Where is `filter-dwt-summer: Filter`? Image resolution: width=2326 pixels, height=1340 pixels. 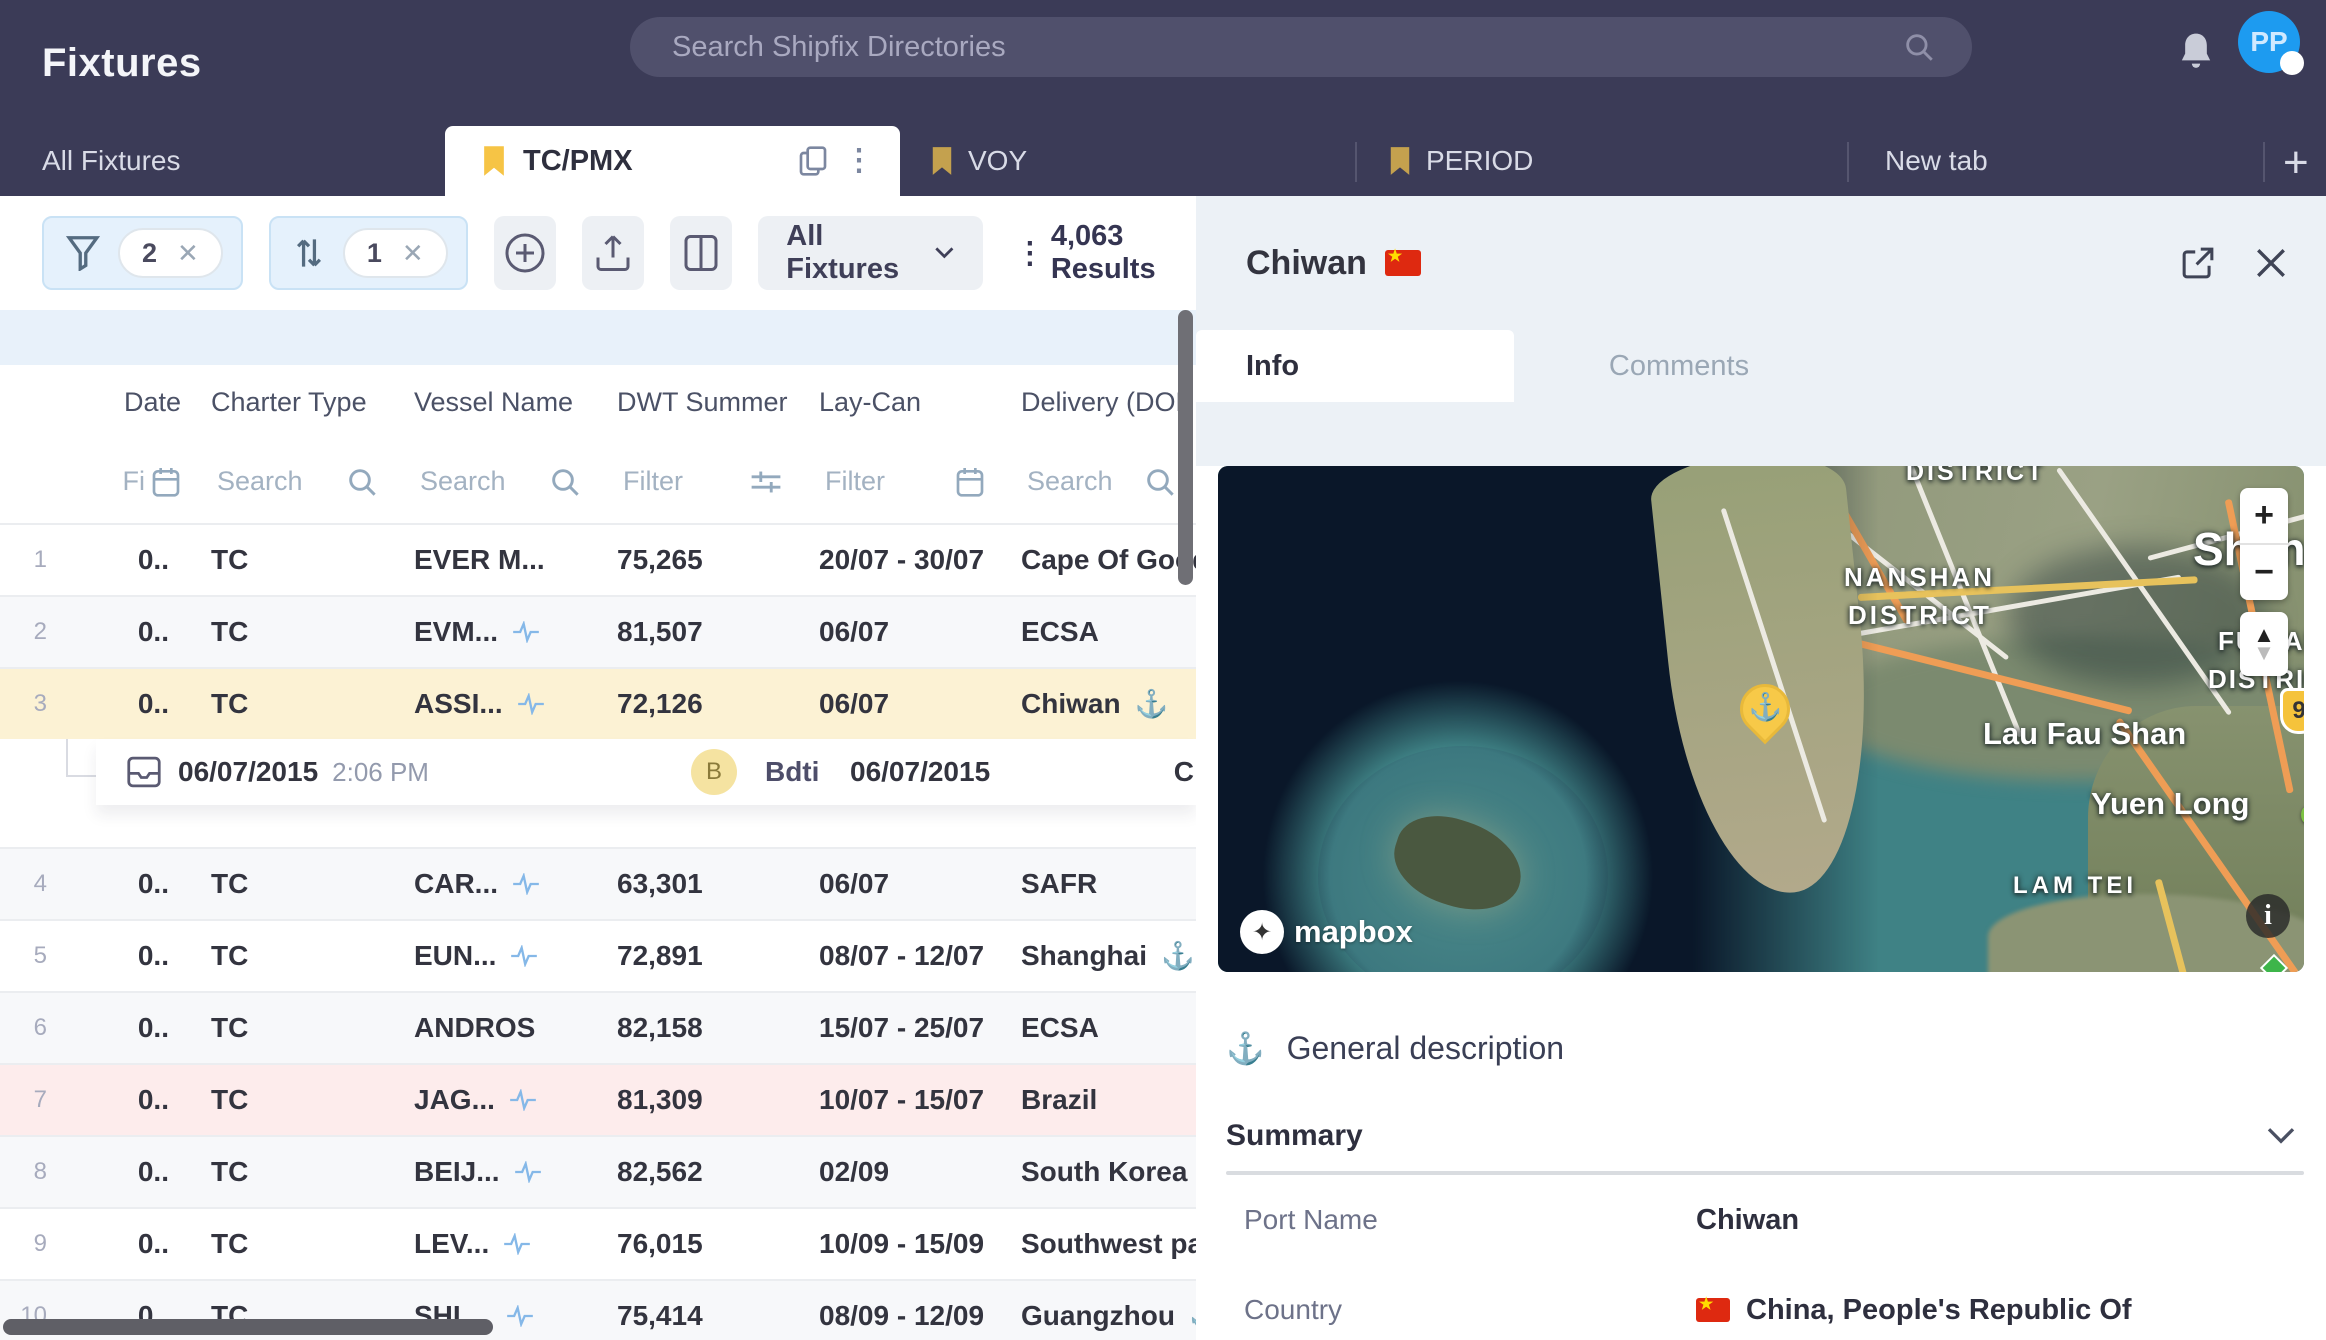 filter-dwt-summer: Filter is located at coordinates (702, 481).